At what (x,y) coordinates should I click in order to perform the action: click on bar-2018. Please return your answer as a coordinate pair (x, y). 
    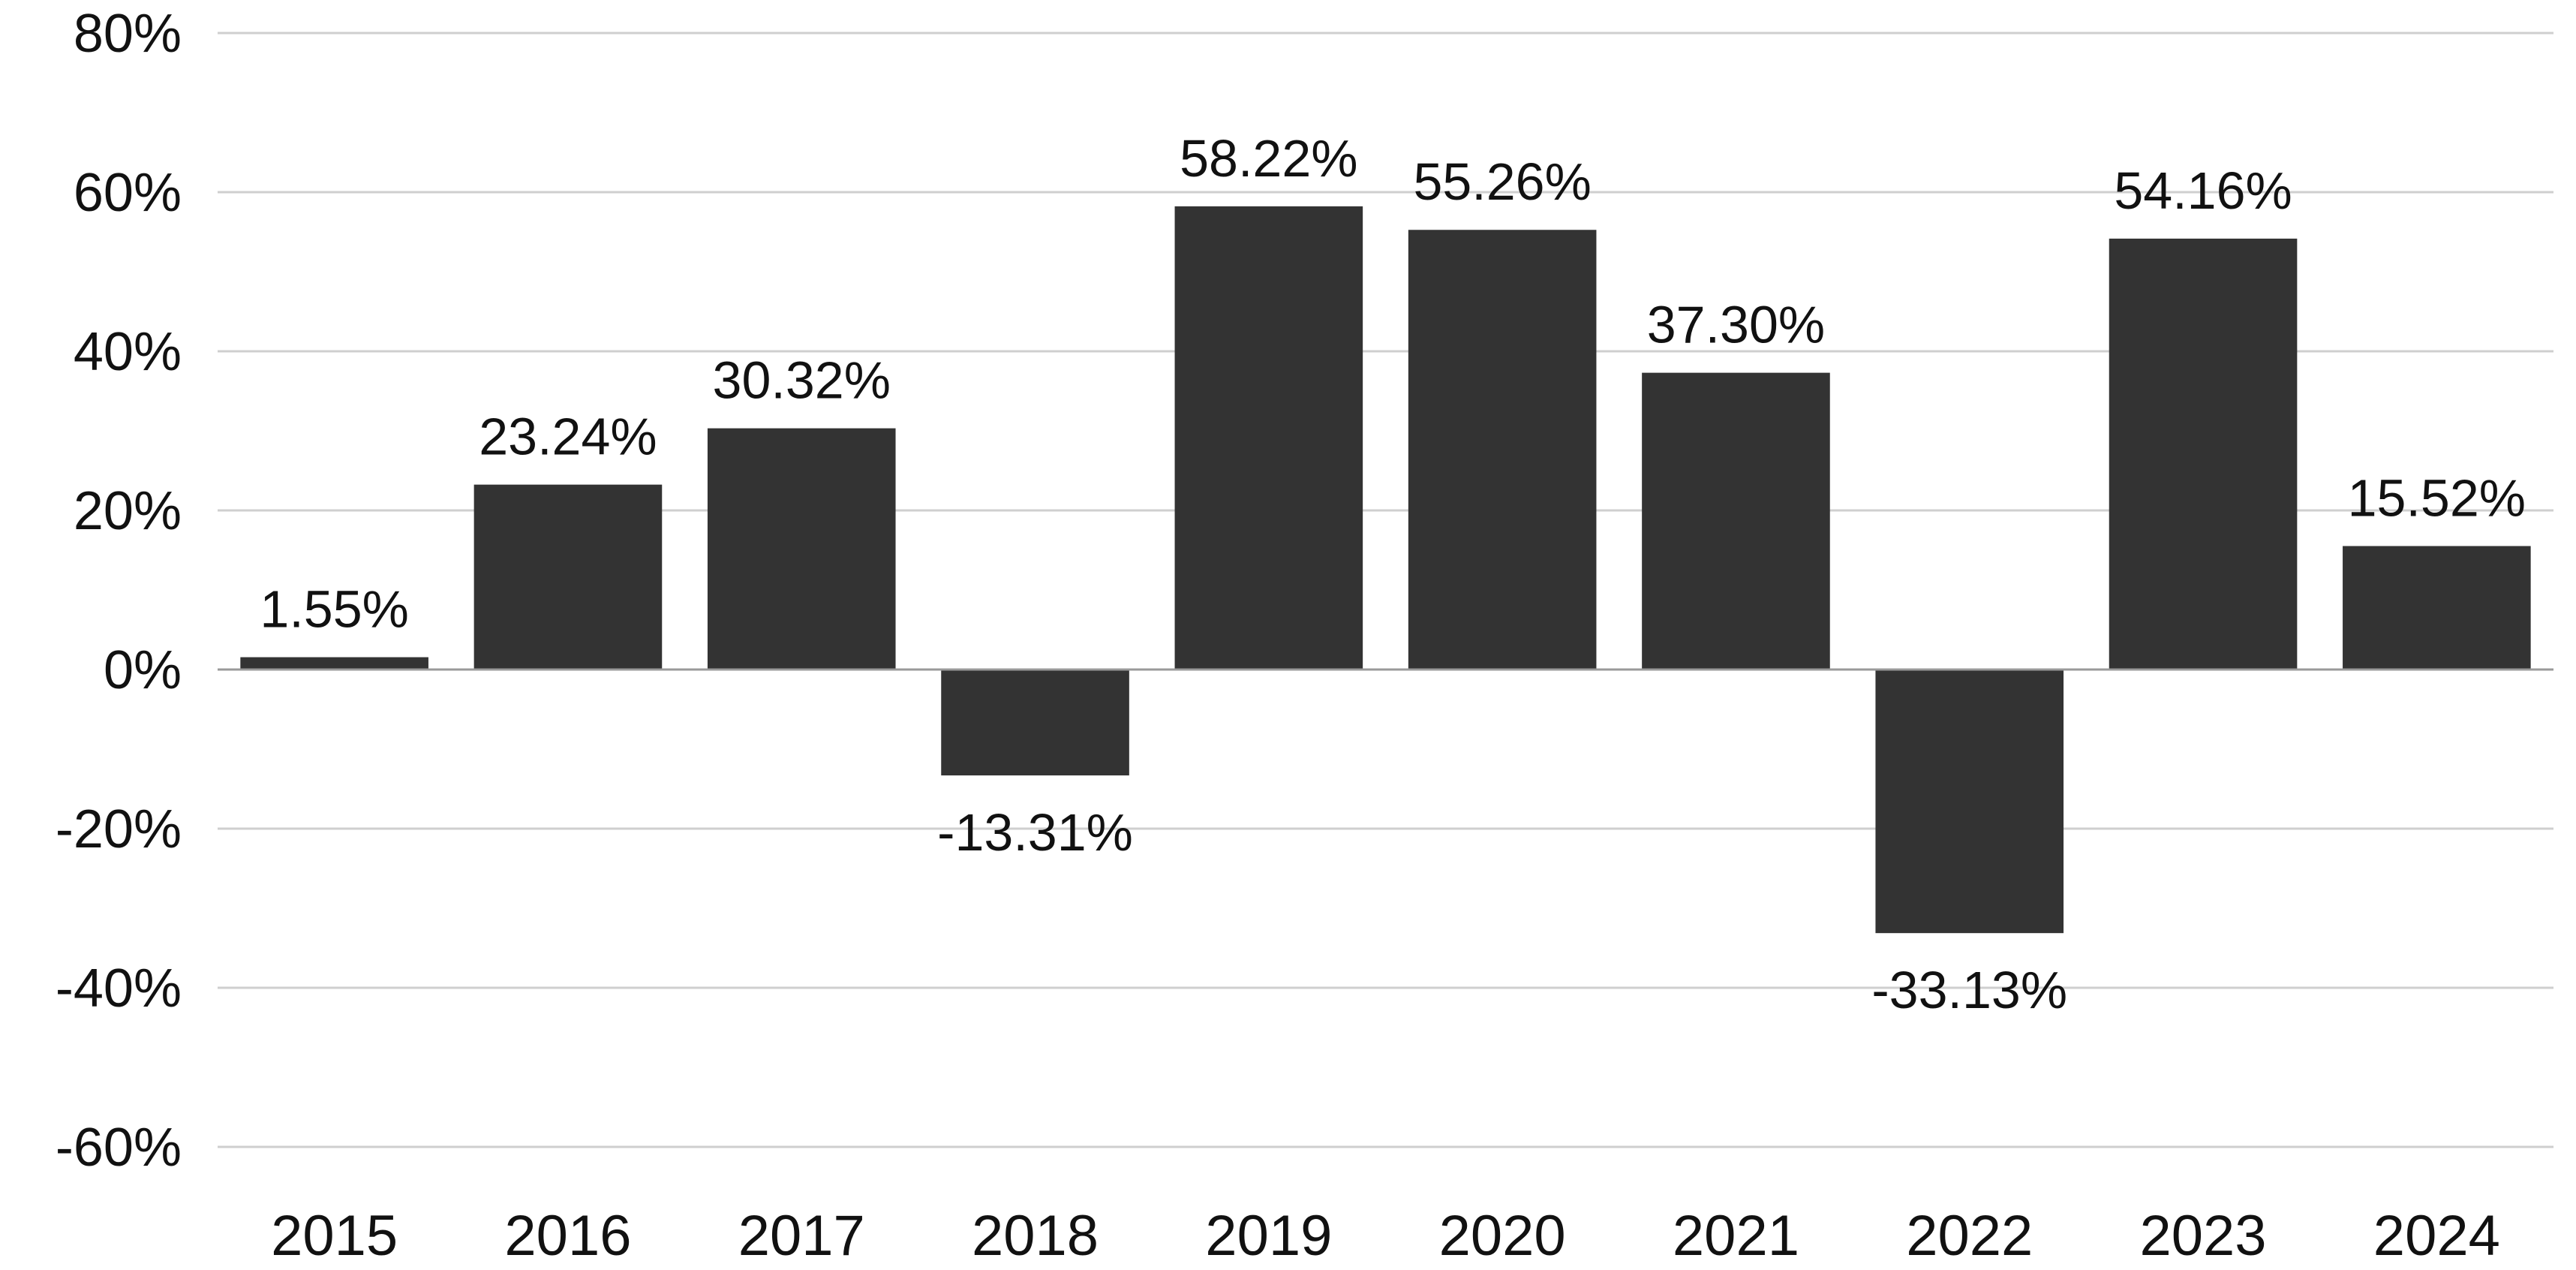
    Looking at the image, I should click on (1035, 723).